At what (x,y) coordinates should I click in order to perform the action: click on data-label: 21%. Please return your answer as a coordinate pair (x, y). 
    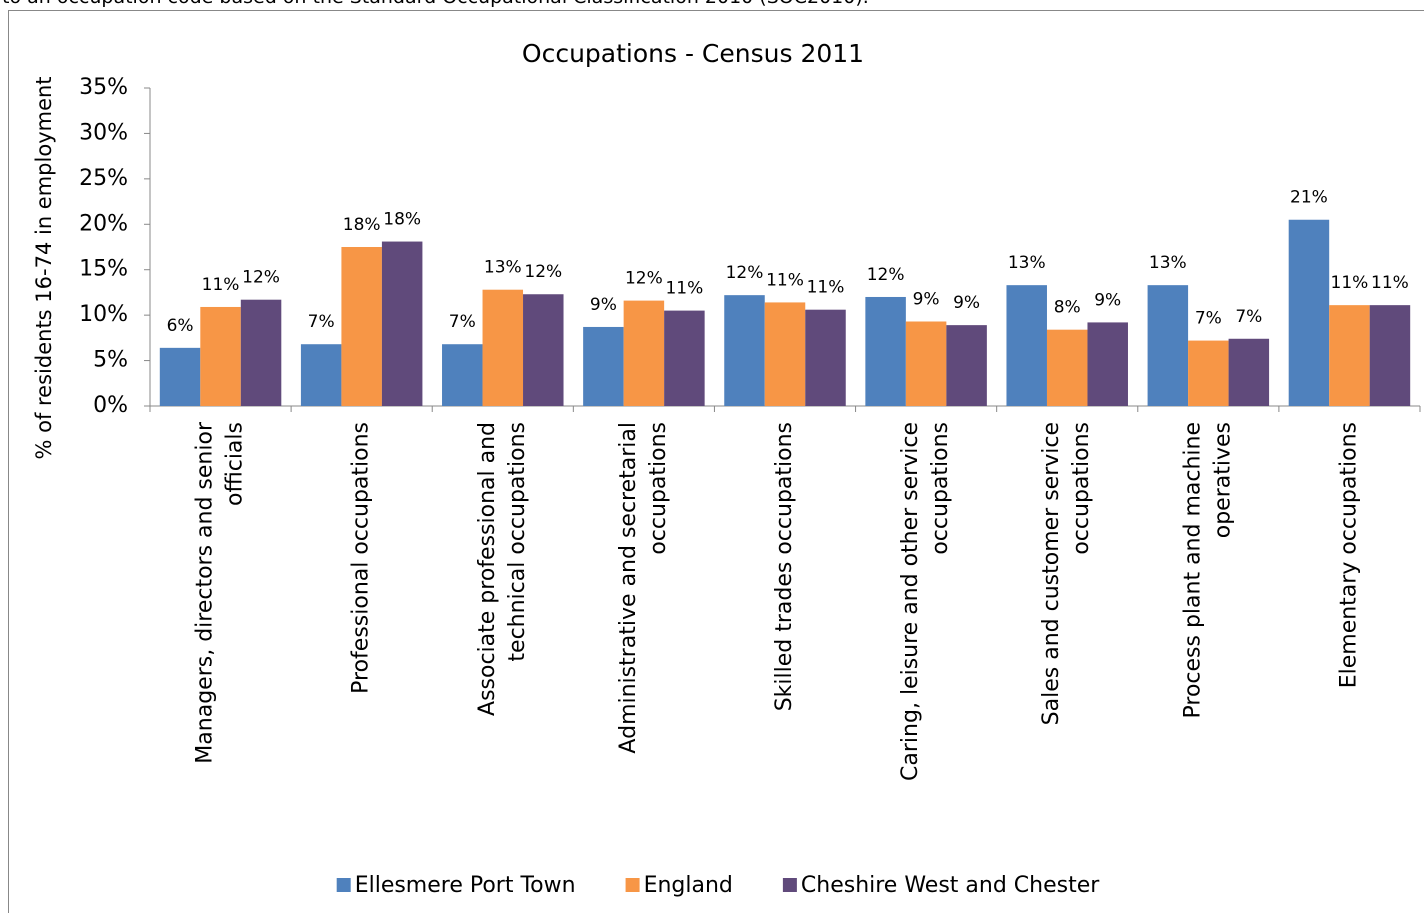
    Looking at the image, I should click on (1309, 198).